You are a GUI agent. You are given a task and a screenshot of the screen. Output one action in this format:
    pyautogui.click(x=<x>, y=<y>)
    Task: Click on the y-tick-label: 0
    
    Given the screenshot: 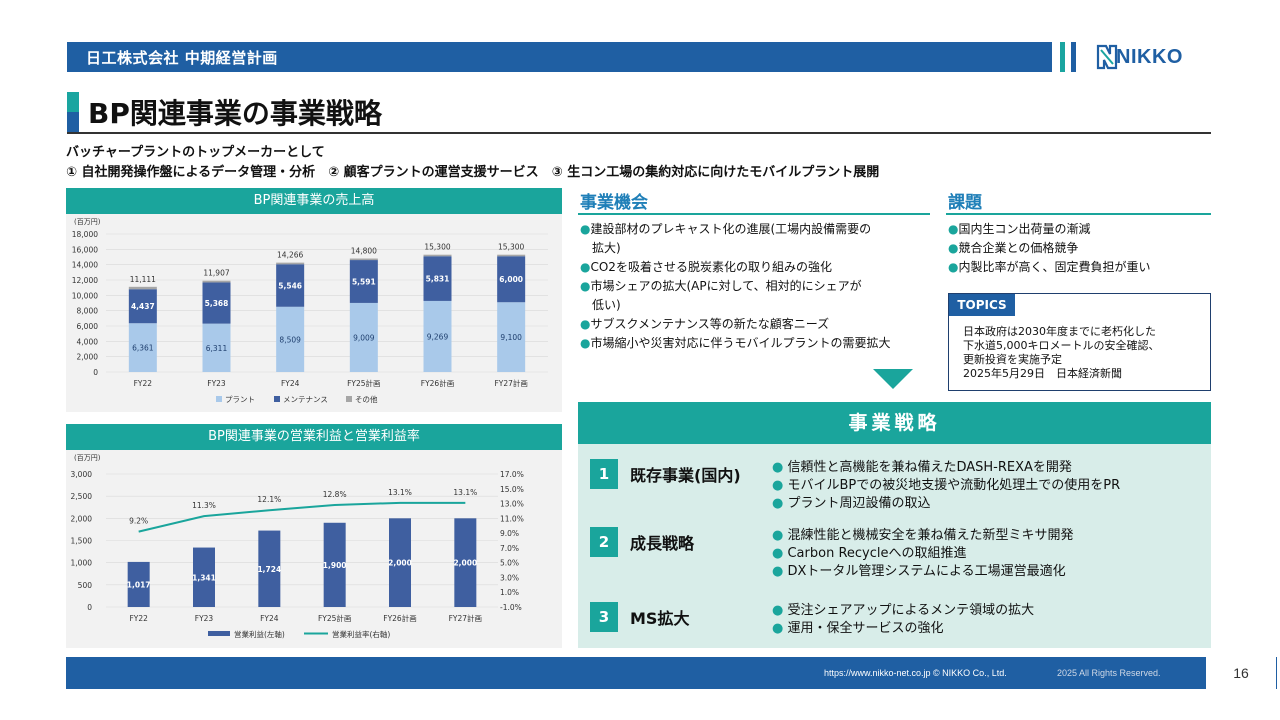 What is the action you would take?
    pyautogui.click(x=95, y=372)
    